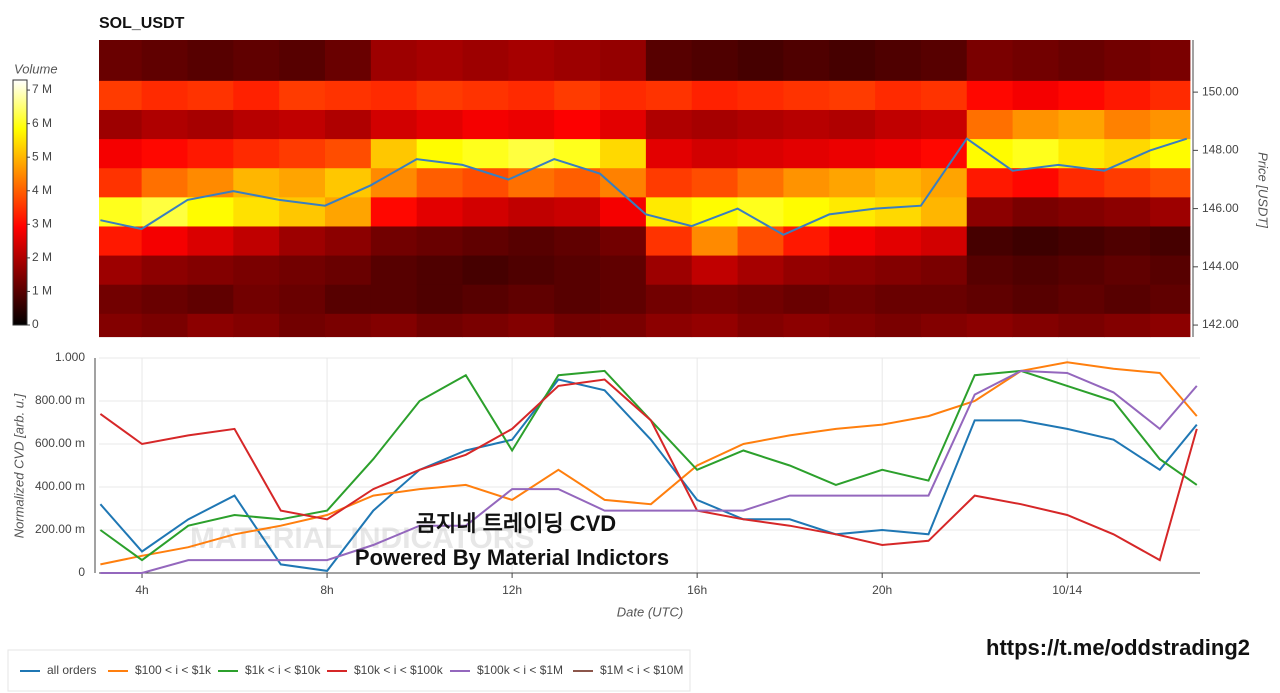 The height and width of the screenshot is (693, 1280). What do you see at coordinates (882, 590) in the screenshot?
I see `x-tick-label: 20h` at bounding box center [882, 590].